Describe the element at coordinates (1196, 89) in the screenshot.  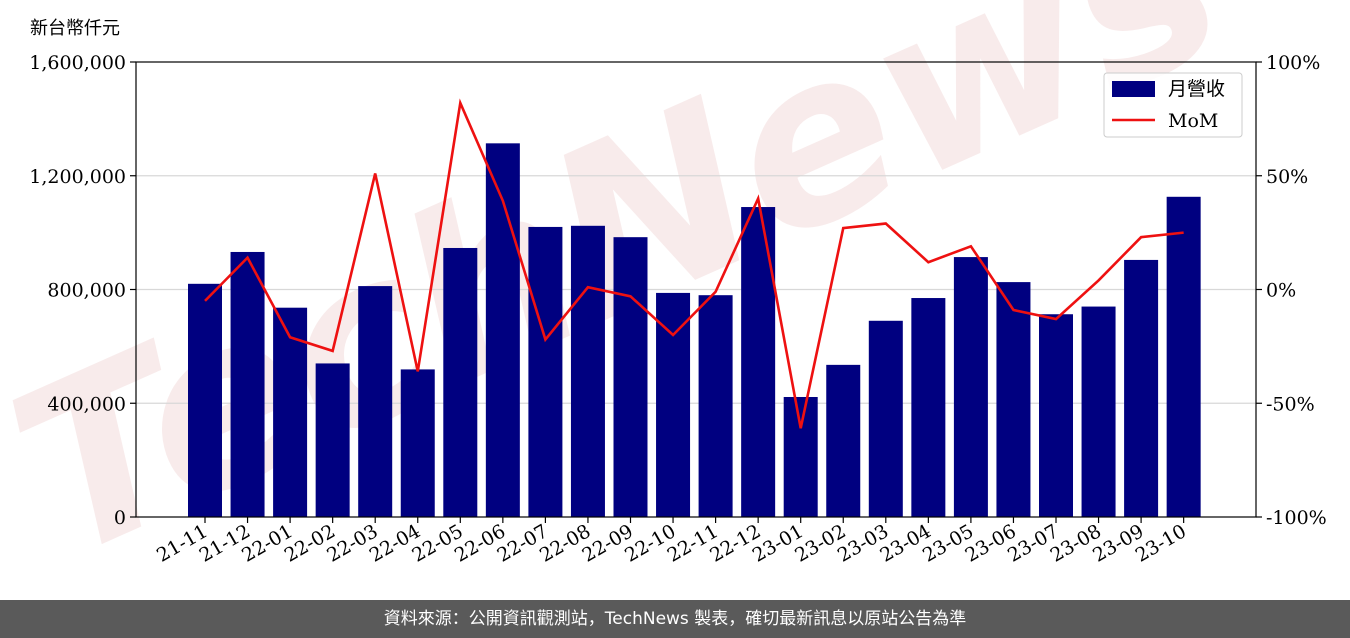
I see `legend-label-revenue: 月營收` at that location.